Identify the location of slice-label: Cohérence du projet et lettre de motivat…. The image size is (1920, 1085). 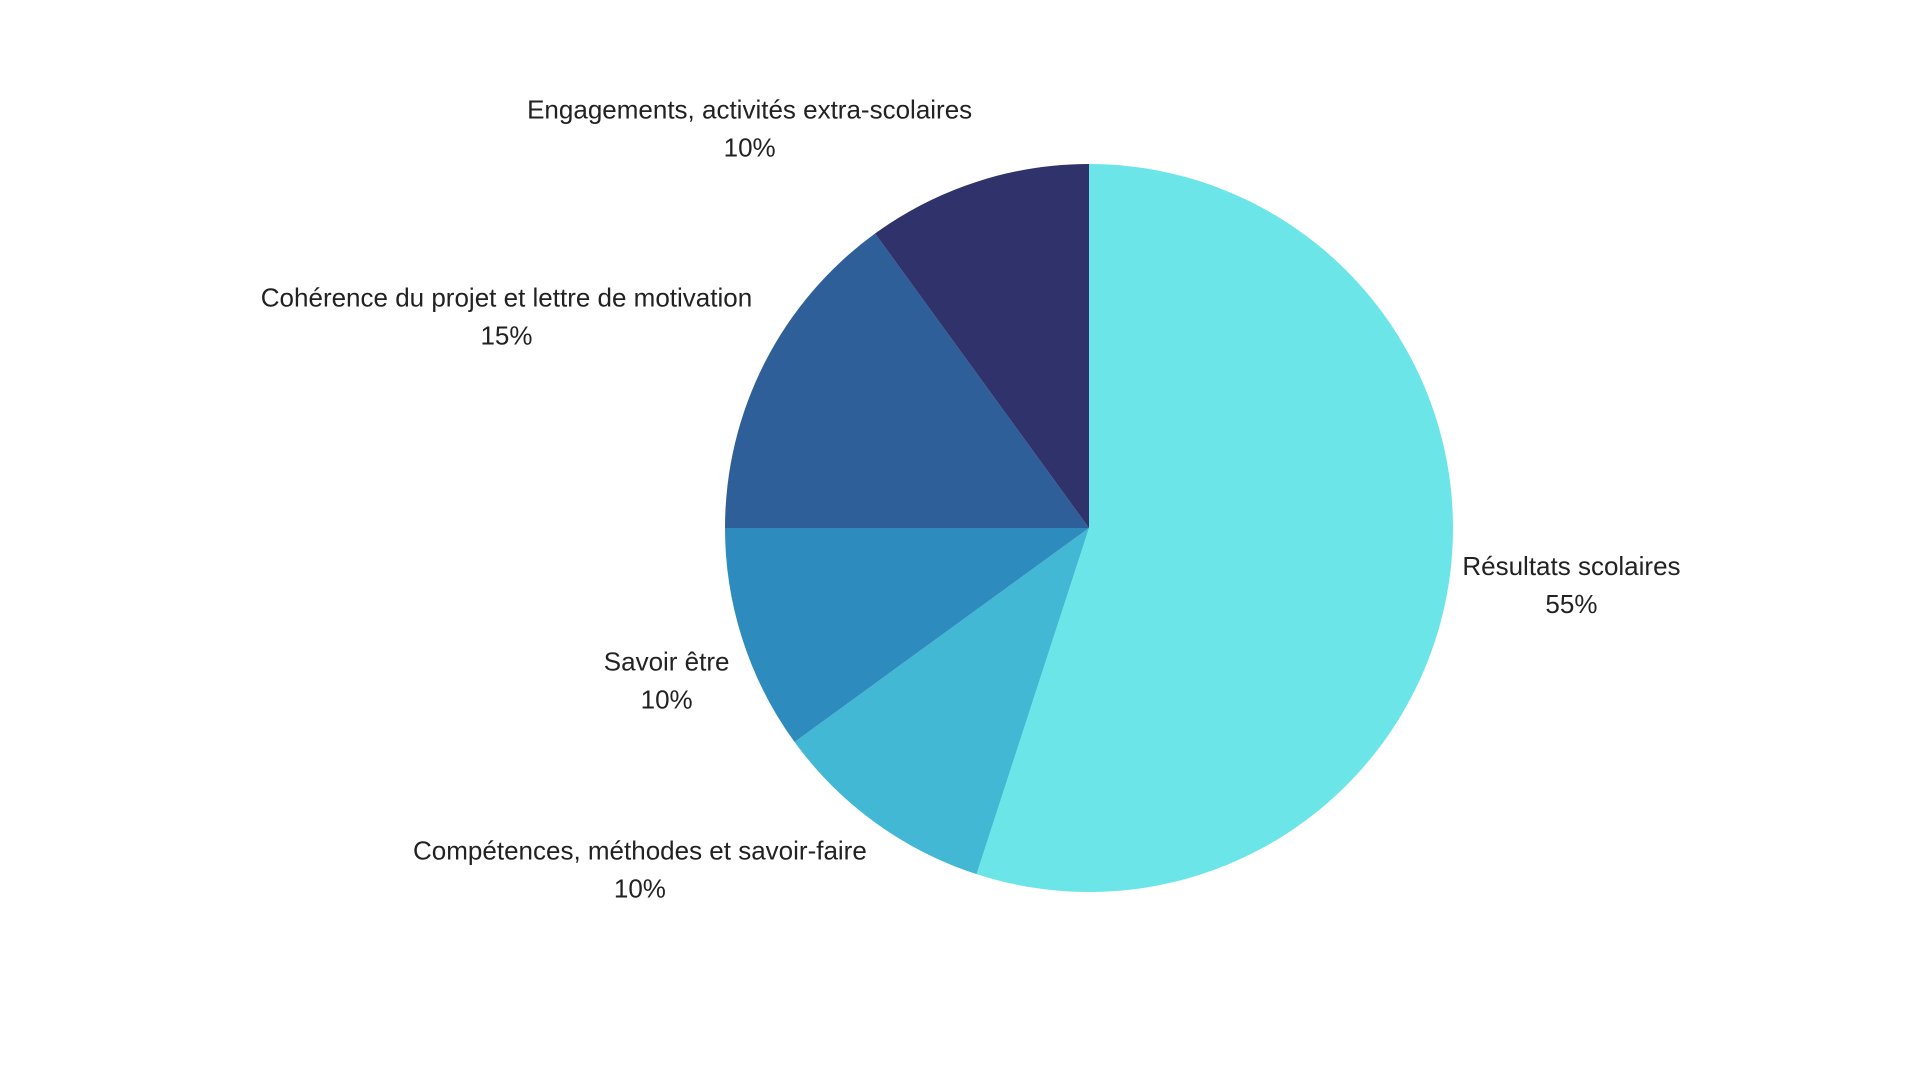
(506, 297).